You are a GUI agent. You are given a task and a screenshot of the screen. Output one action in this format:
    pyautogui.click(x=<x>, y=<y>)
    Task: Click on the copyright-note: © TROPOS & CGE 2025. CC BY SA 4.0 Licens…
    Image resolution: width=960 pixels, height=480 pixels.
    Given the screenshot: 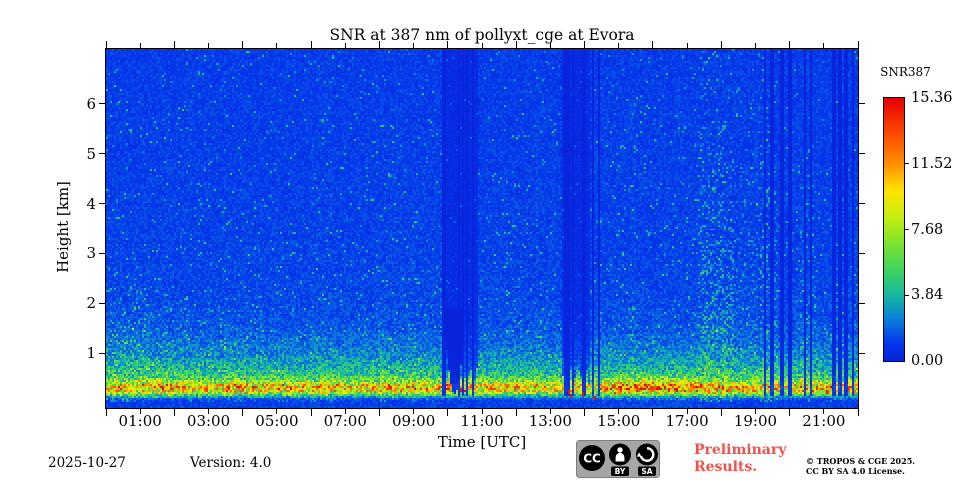 What is the action you would take?
    pyautogui.click(x=861, y=466)
    